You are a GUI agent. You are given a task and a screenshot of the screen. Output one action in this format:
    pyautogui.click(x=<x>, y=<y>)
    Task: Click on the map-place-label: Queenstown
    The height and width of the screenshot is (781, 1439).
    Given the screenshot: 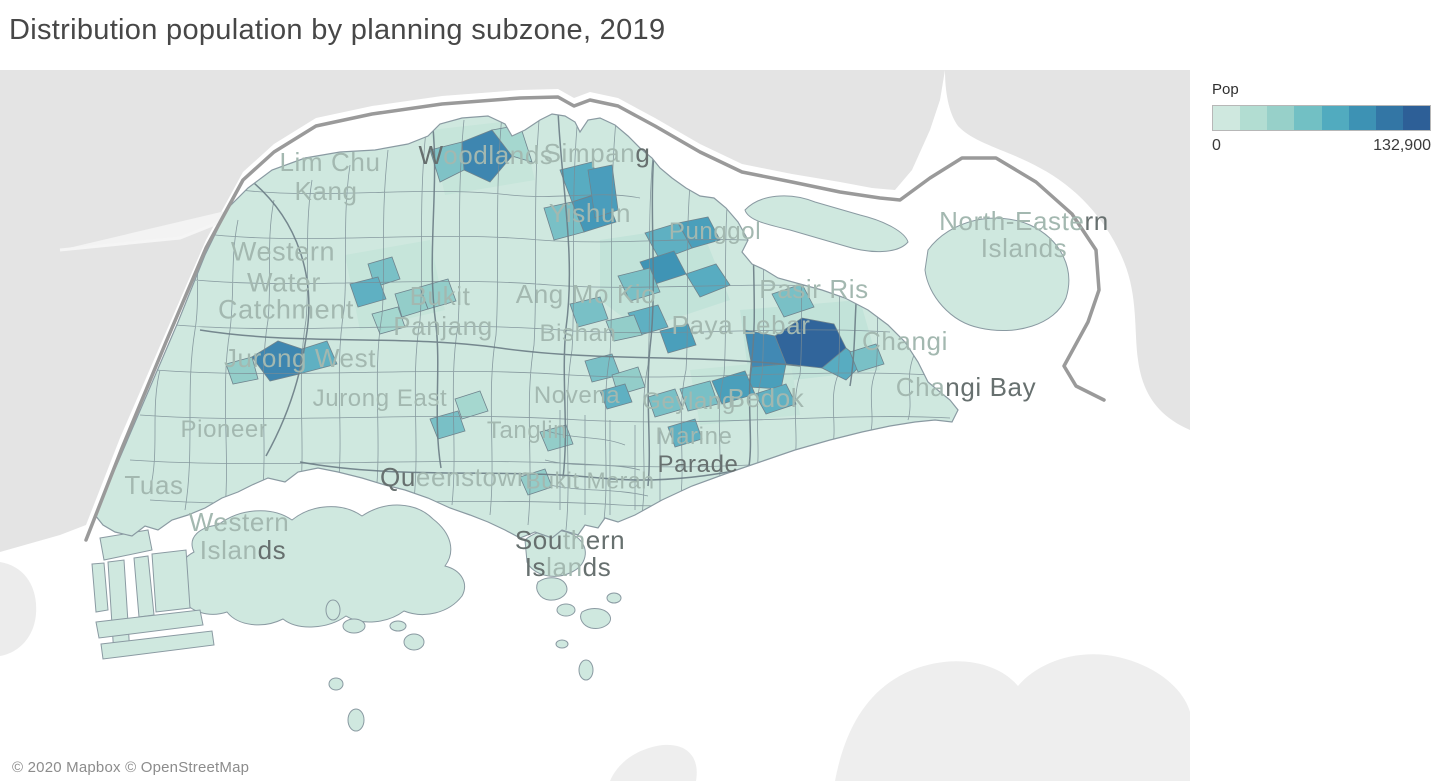 What is the action you would take?
    pyautogui.click(x=456, y=477)
    